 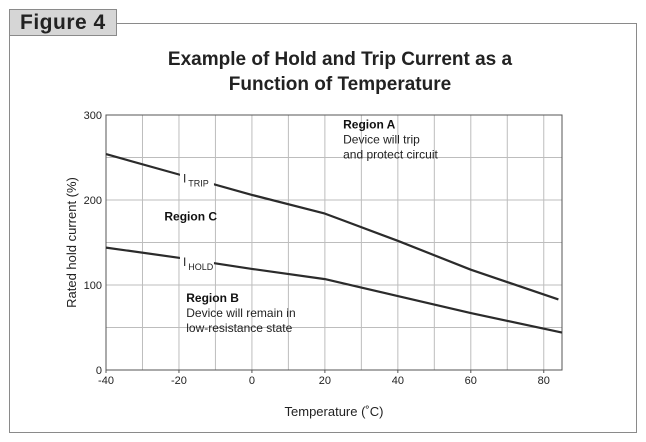 I want to click on x-tick-label: 0, so click(x=252, y=381).